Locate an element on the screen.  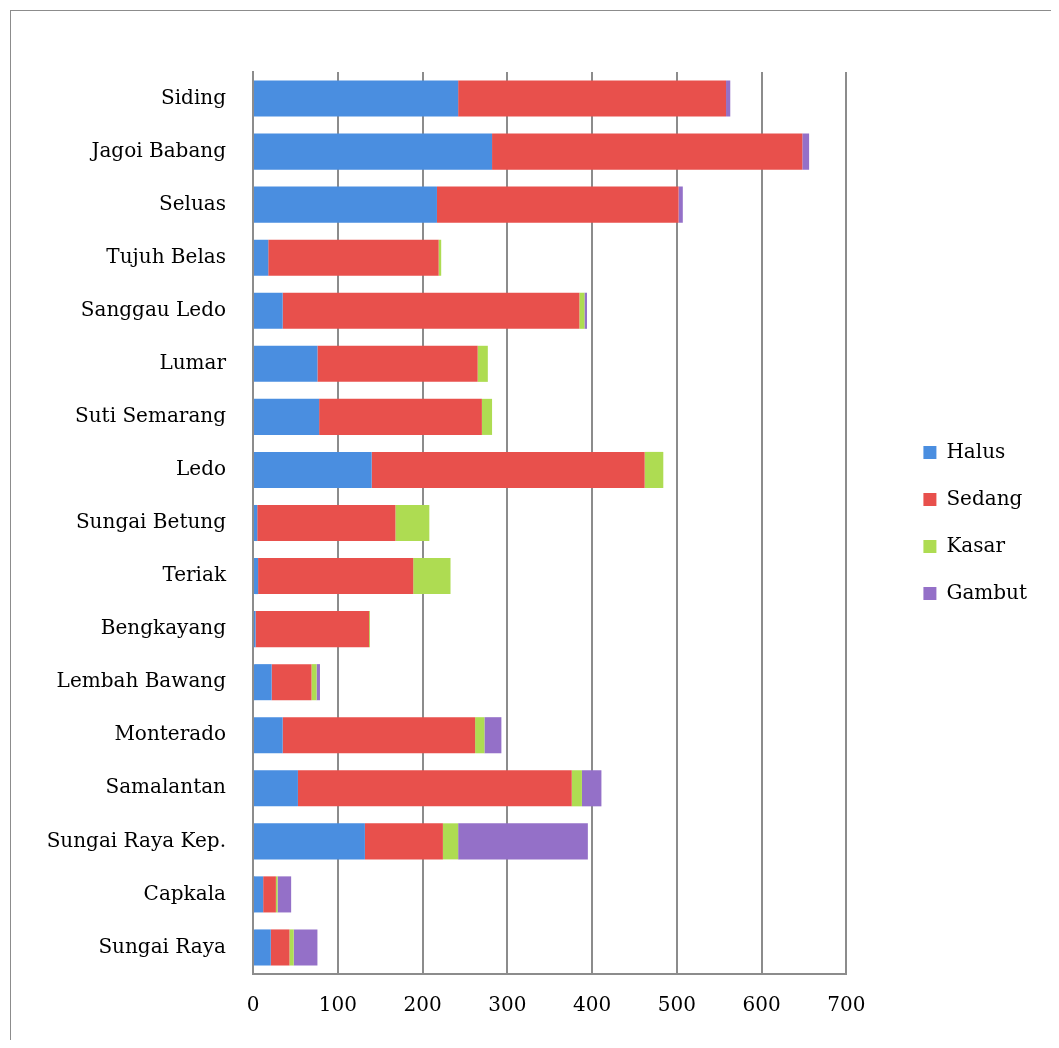
y-tick-label: Lumar is located at coordinates (193, 362).